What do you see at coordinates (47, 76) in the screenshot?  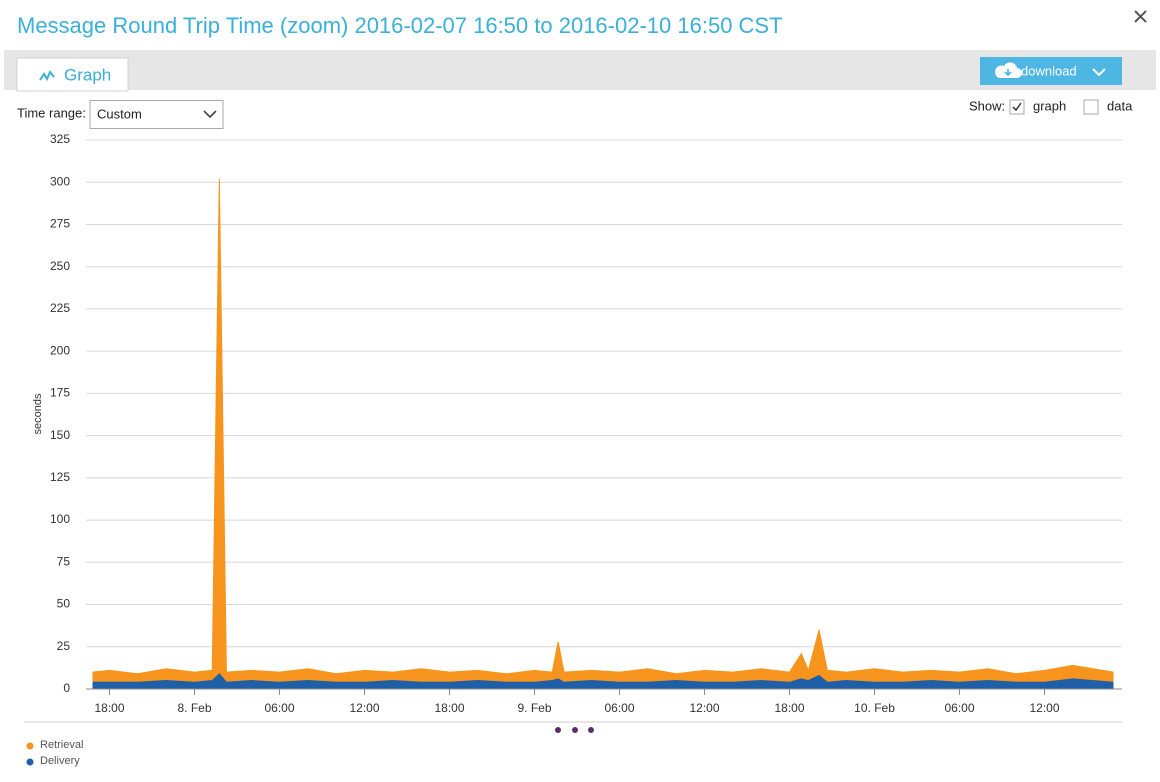 I see `tab-icon` at bounding box center [47, 76].